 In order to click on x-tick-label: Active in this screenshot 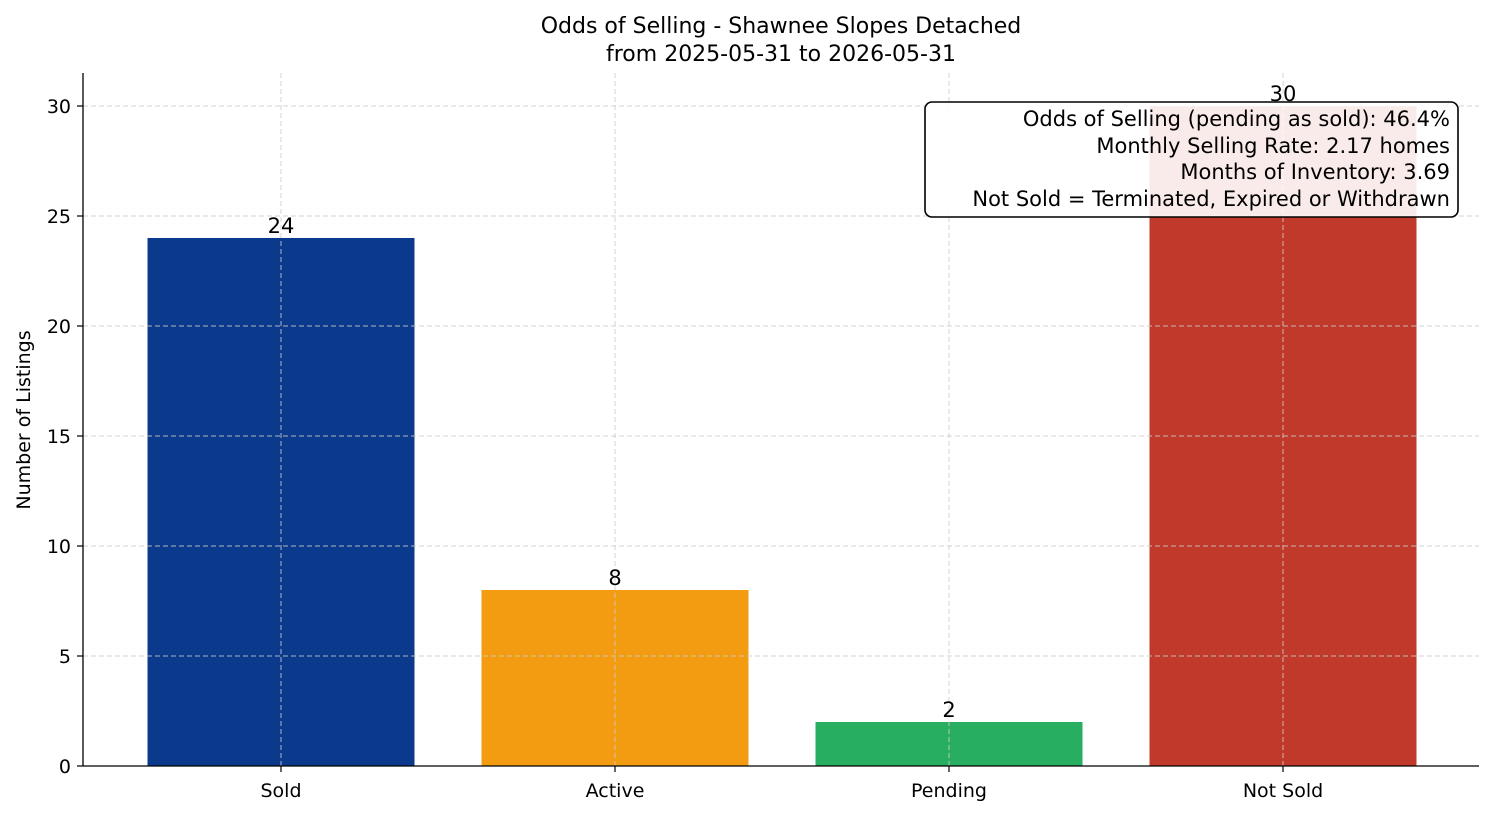, I will do `click(615, 791)`.